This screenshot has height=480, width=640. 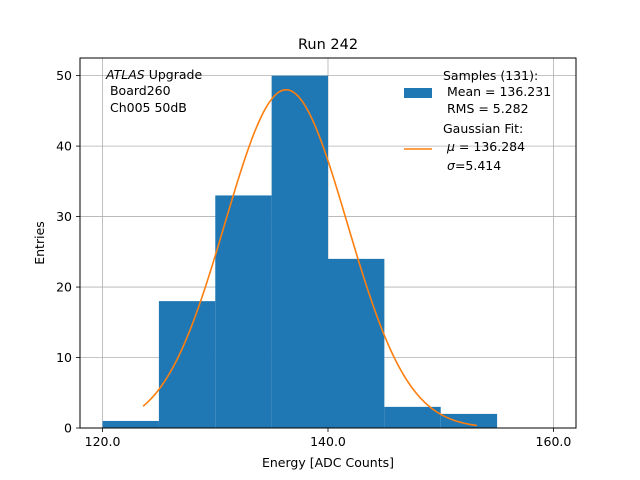 What do you see at coordinates (328, 45) in the screenshot?
I see `chart-title: Run 242` at bounding box center [328, 45].